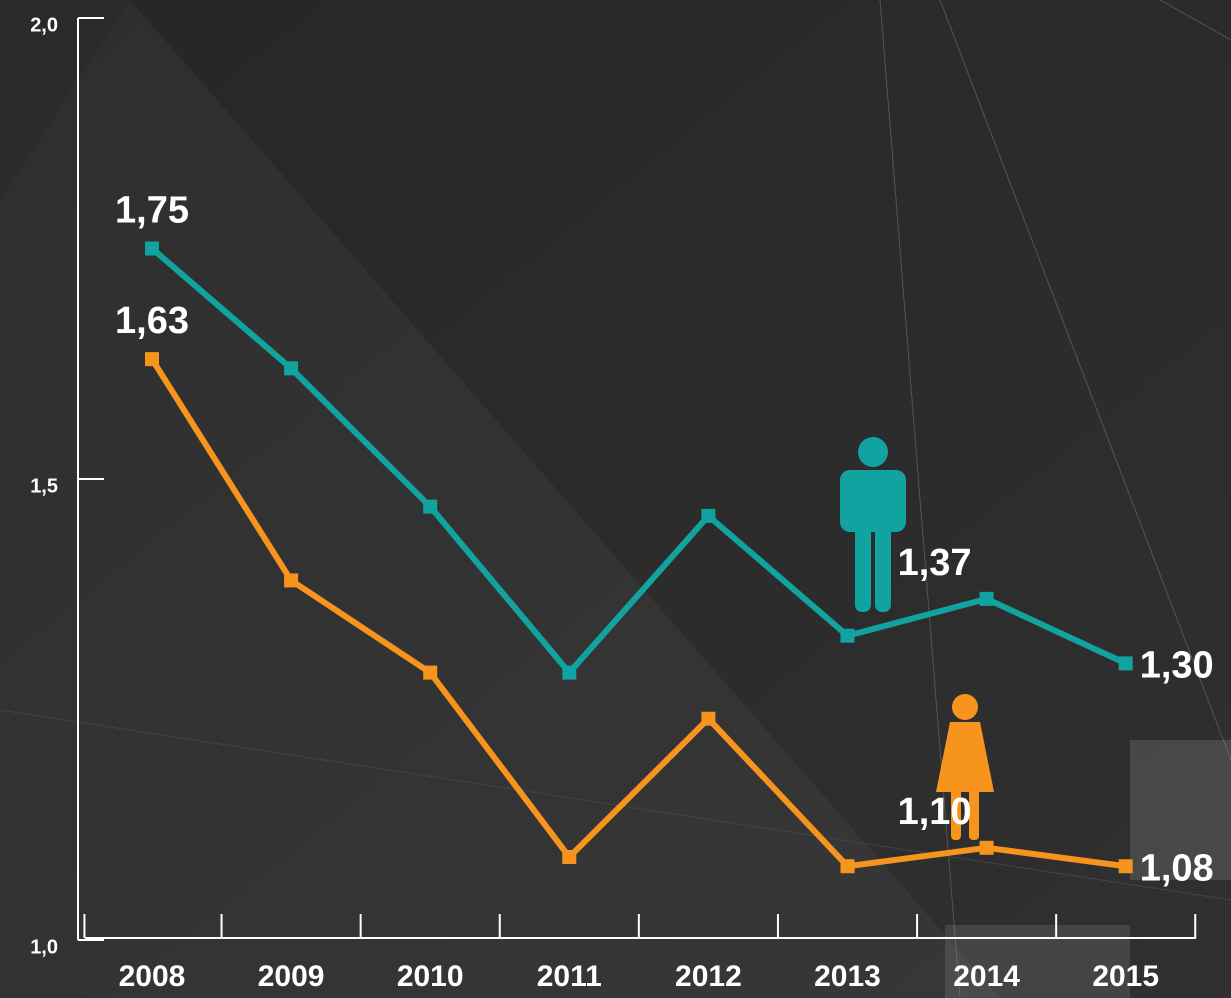 Image resolution: width=1231 pixels, height=998 pixels. Describe the element at coordinates (44, 486) in the screenshot. I see `y-tick-label: 1,5` at that location.